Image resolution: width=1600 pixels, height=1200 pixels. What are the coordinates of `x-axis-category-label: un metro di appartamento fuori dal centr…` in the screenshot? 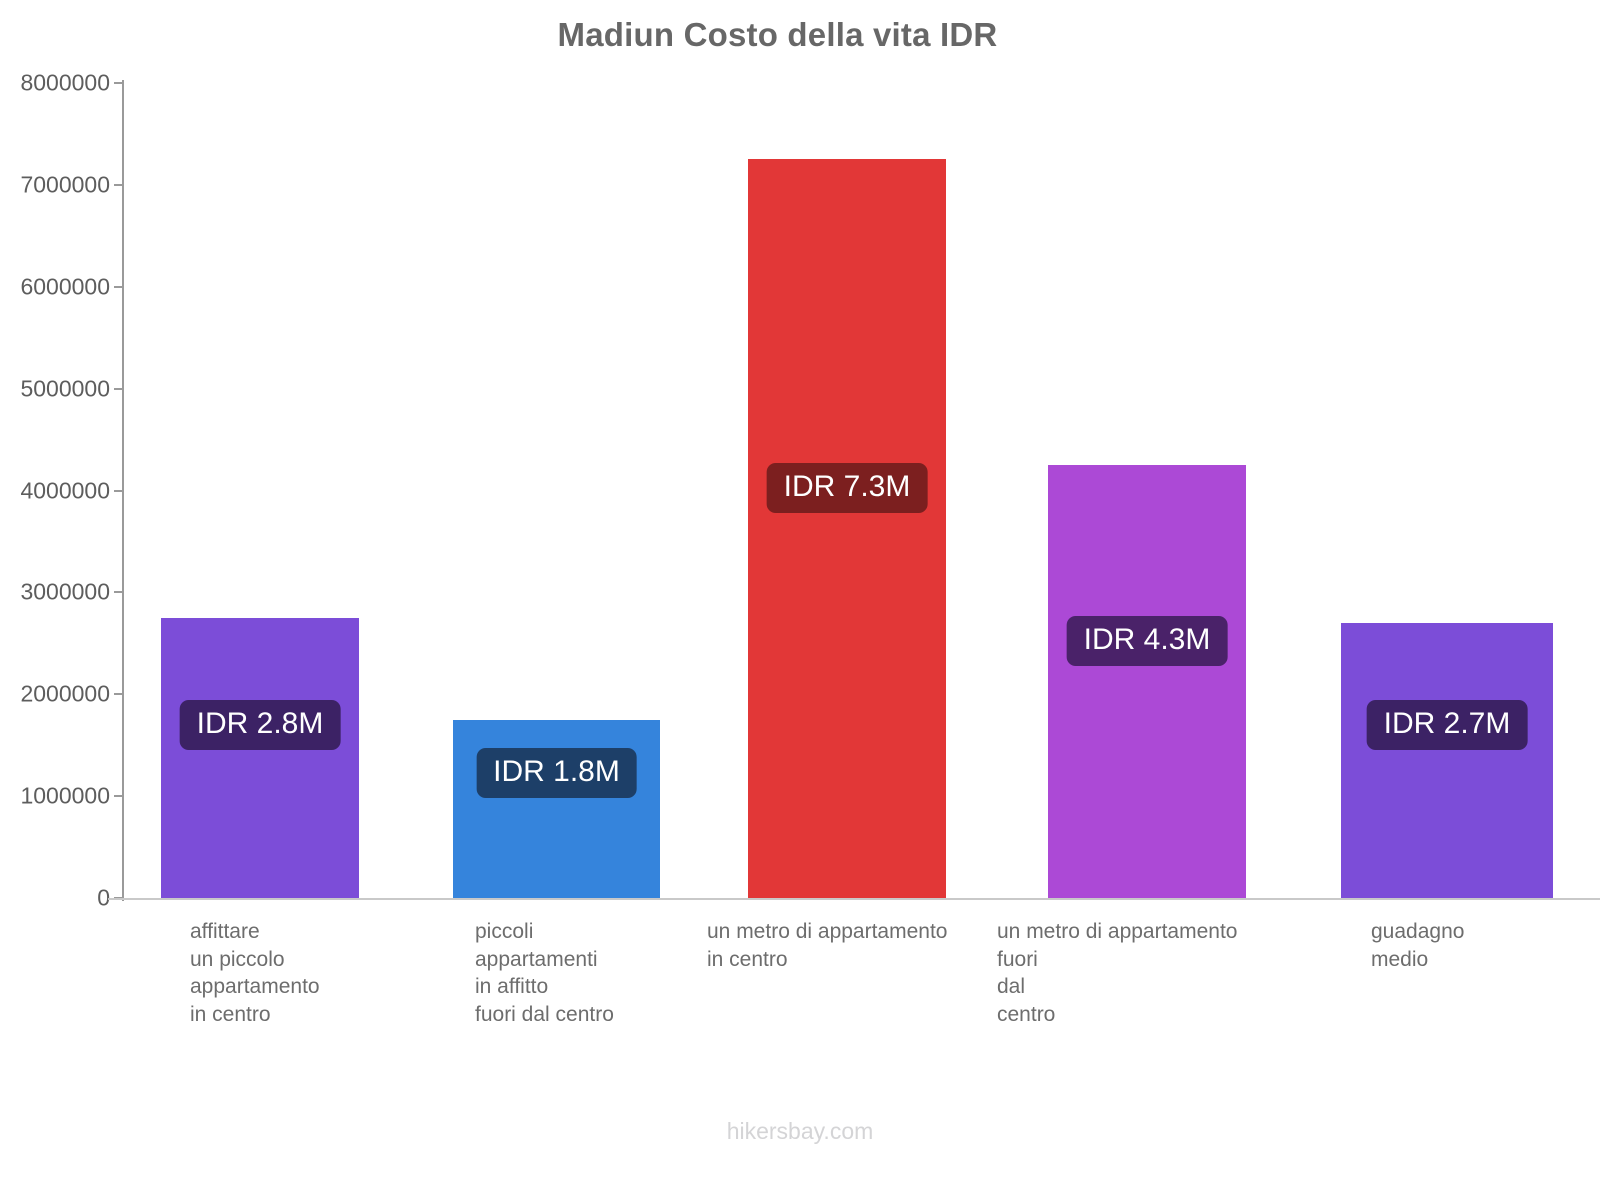 It's located at (1117, 973).